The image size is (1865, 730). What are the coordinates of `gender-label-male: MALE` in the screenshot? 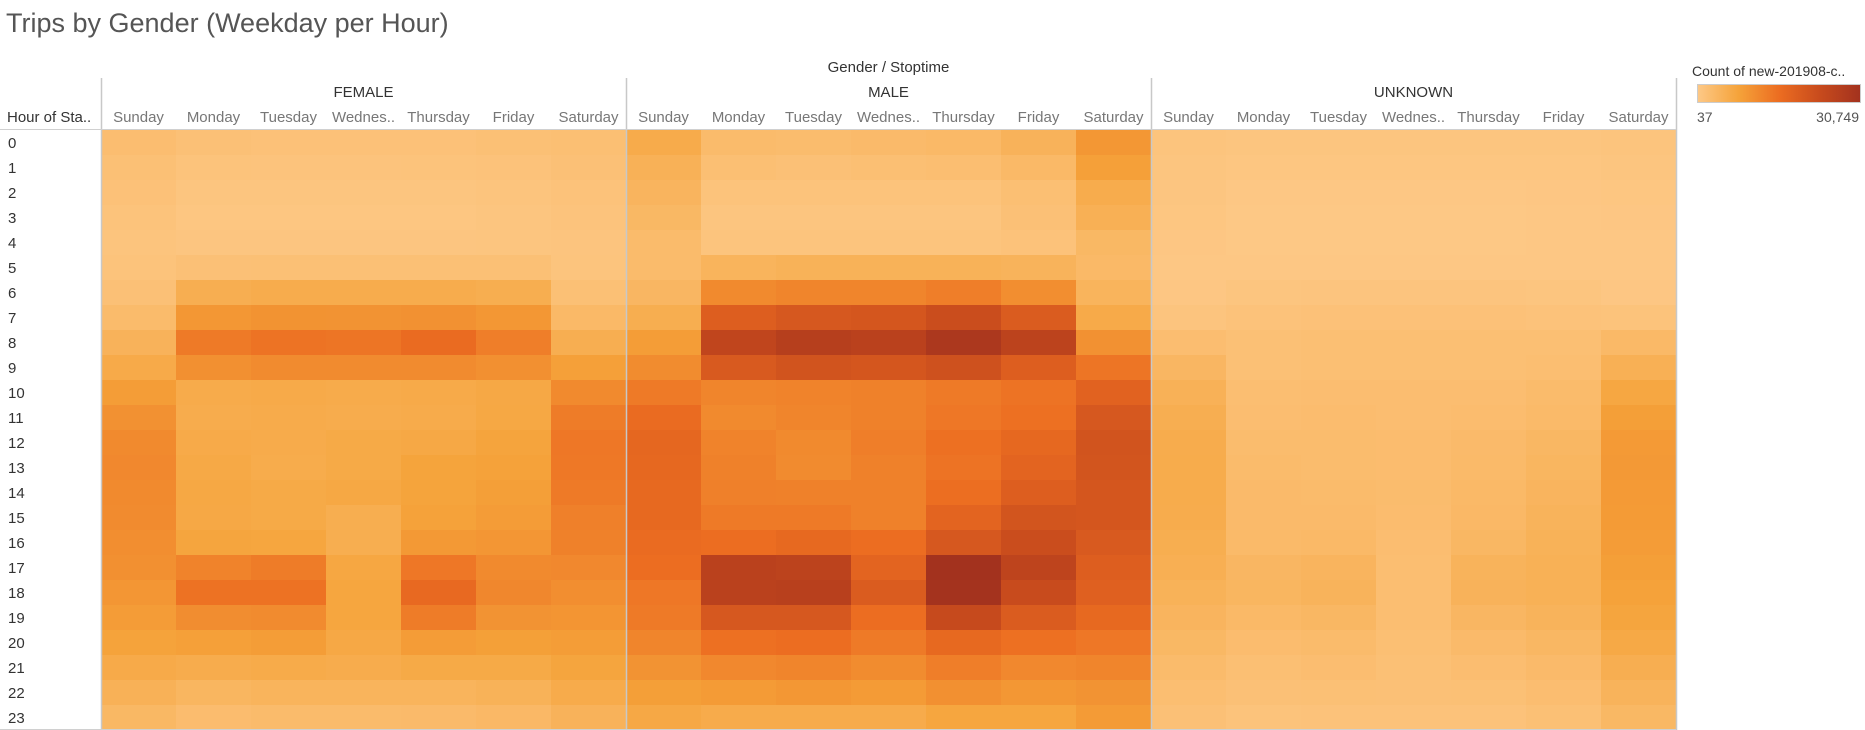 It's located at (888, 92).